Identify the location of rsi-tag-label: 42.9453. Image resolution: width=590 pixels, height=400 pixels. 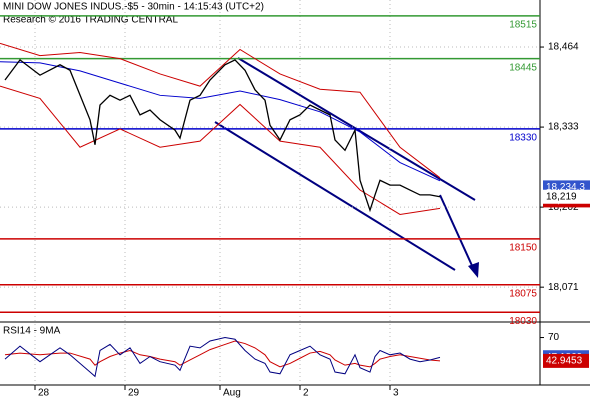
(564, 361).